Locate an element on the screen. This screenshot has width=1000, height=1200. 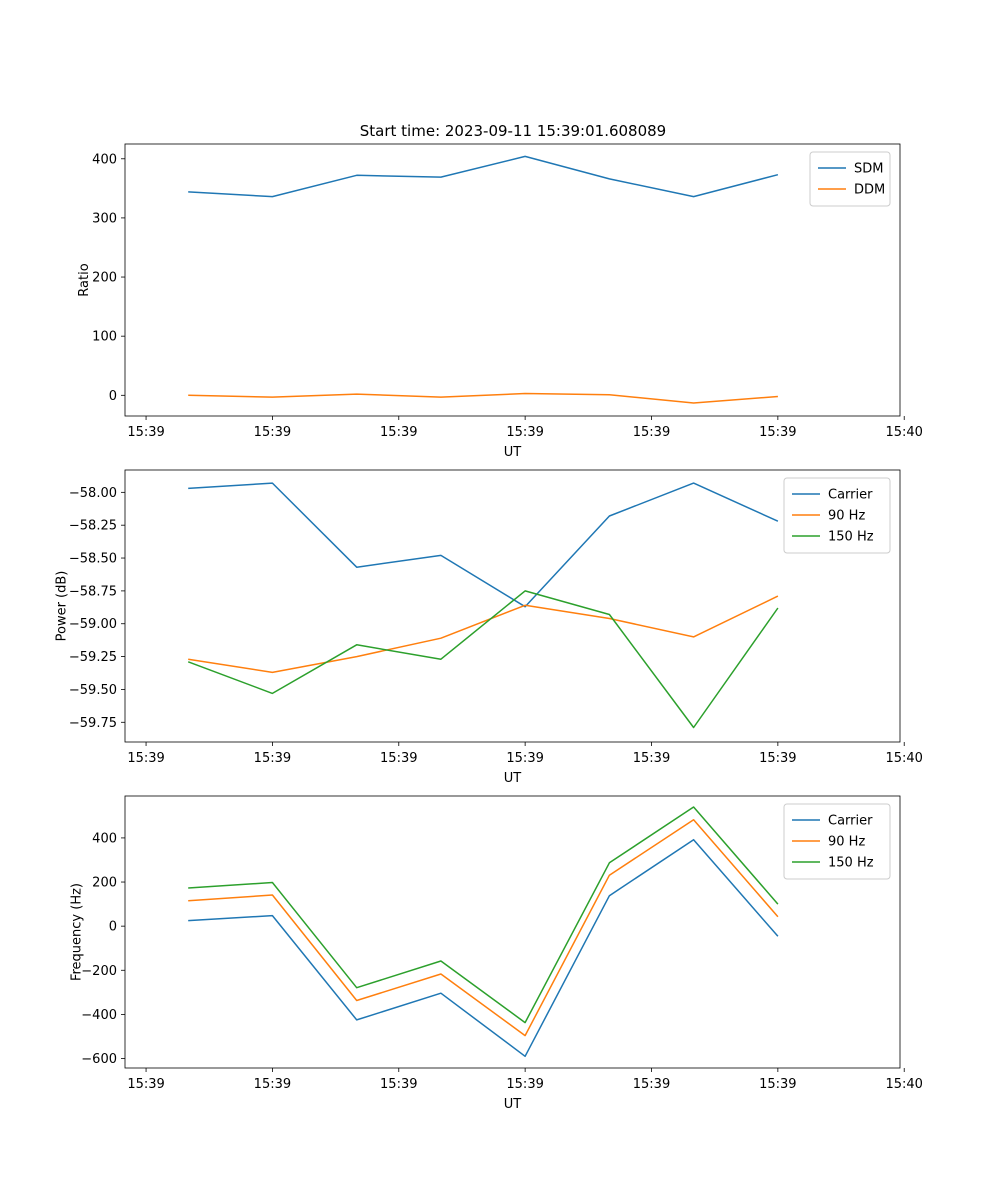
y-tick-label: −200 is located at coordinates (99, 971).